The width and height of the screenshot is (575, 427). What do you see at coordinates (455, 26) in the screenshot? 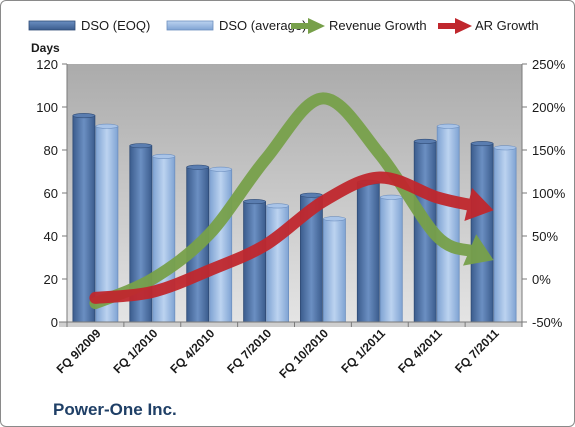
I see `legend-arrow-ar-growth` at bounding box center [455, 26].